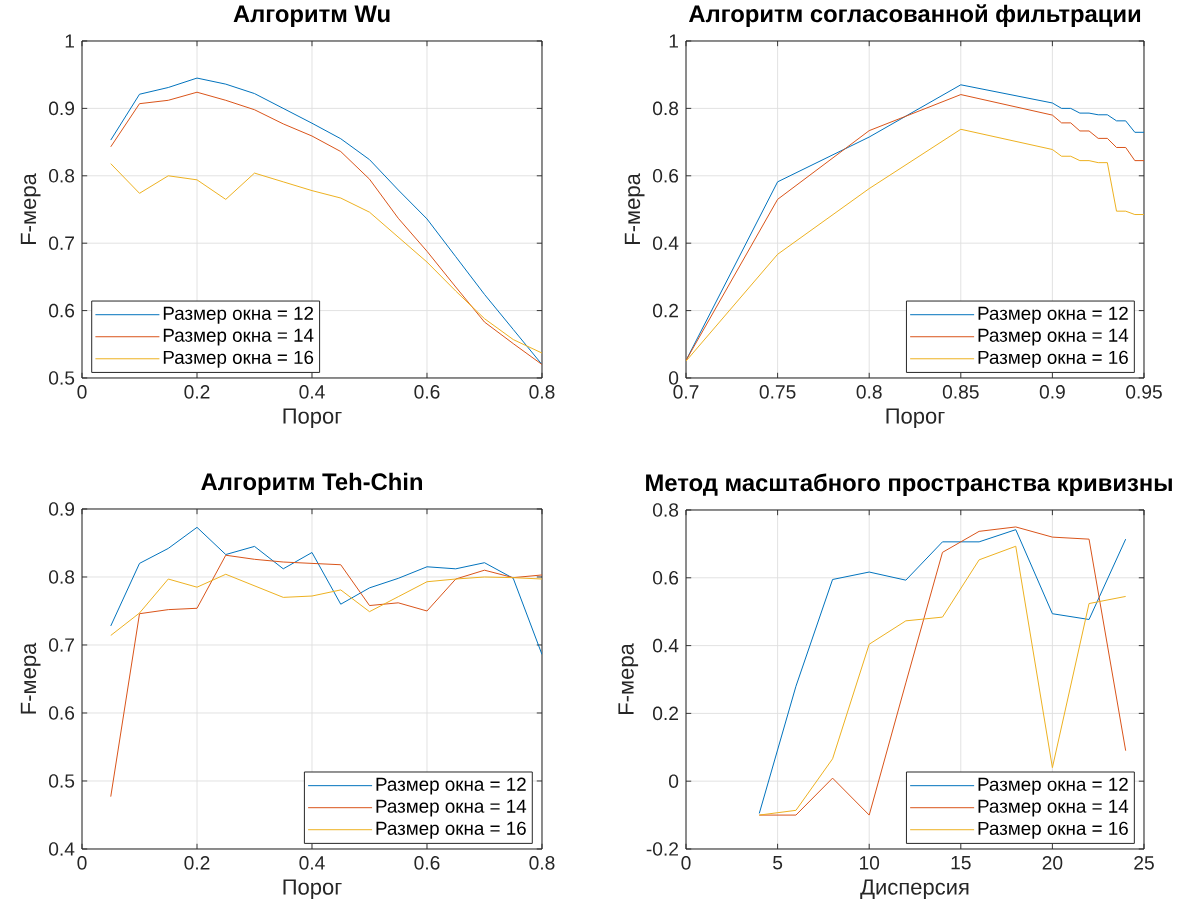 The image size is (1189, 921). Describe the element at coordinates (909, 484) in the screenshot. I see `chart-title: Метод масштабного пространства кривизны` at that location.